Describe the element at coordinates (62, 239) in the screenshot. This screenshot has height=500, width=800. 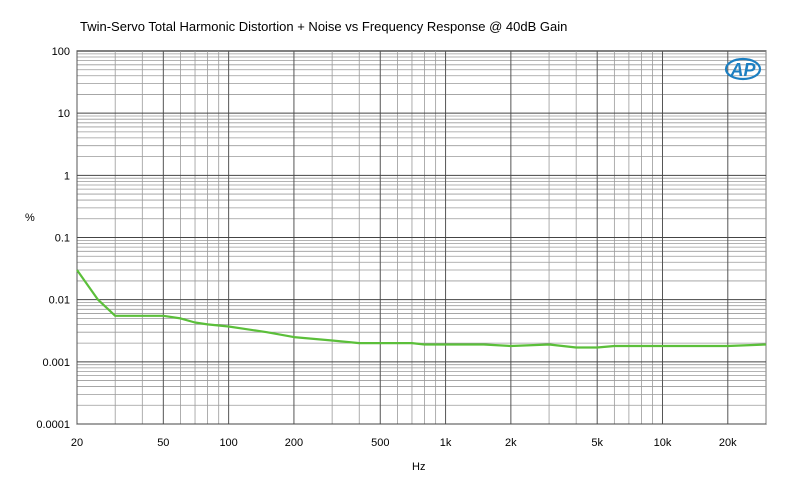
I see `y-tick-label: 0.1` at that location.